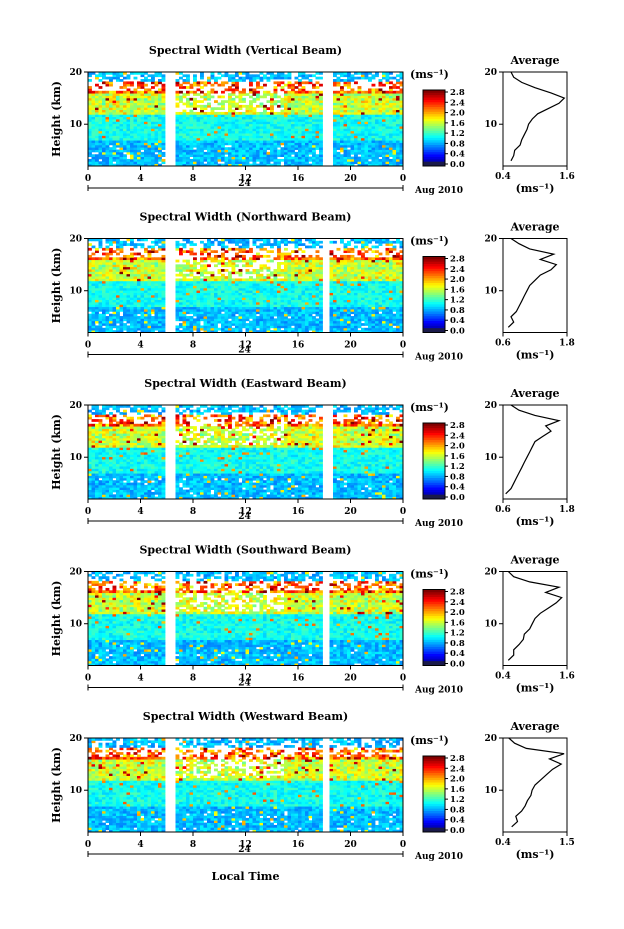  Describe the element at coordinates (503, 177) in the screenshot. I see `profile-x-tick-label: 0.4` at that location.